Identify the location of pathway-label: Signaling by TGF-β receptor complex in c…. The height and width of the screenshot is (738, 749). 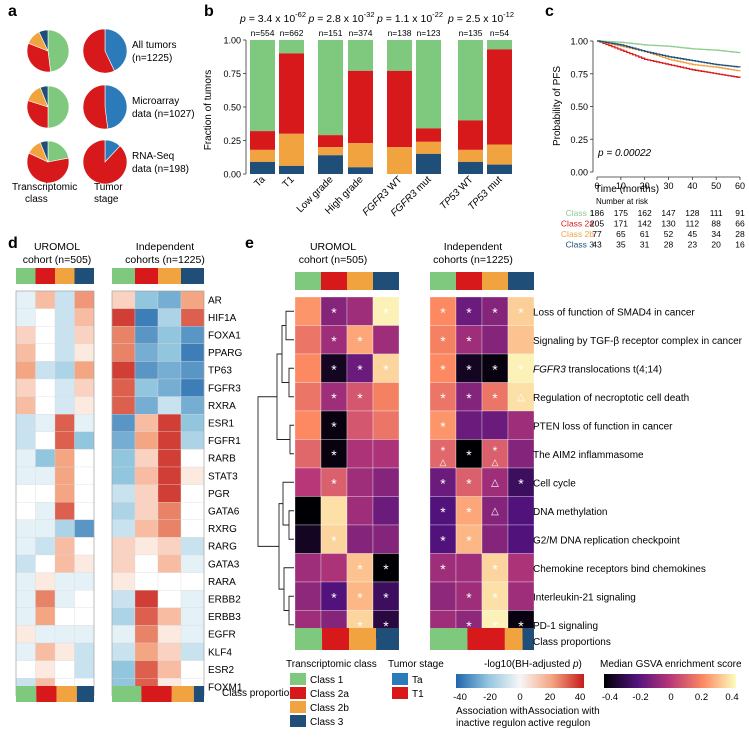
(638, 341).